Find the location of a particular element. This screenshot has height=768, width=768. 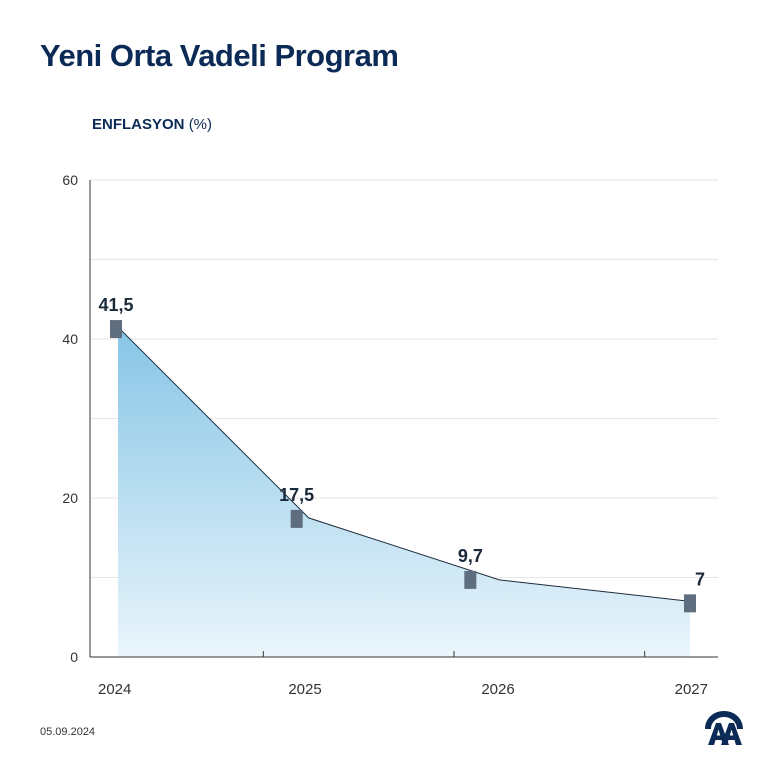

chart-subtitle: ENFLASYON (%) is located at coordinates (152, 124).